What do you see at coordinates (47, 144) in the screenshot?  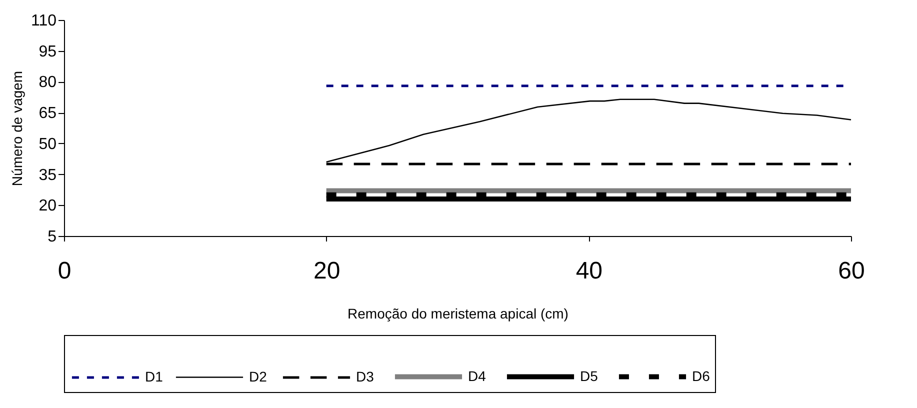 I see `y-tick-label: 50` at bounding box center [47, 144].